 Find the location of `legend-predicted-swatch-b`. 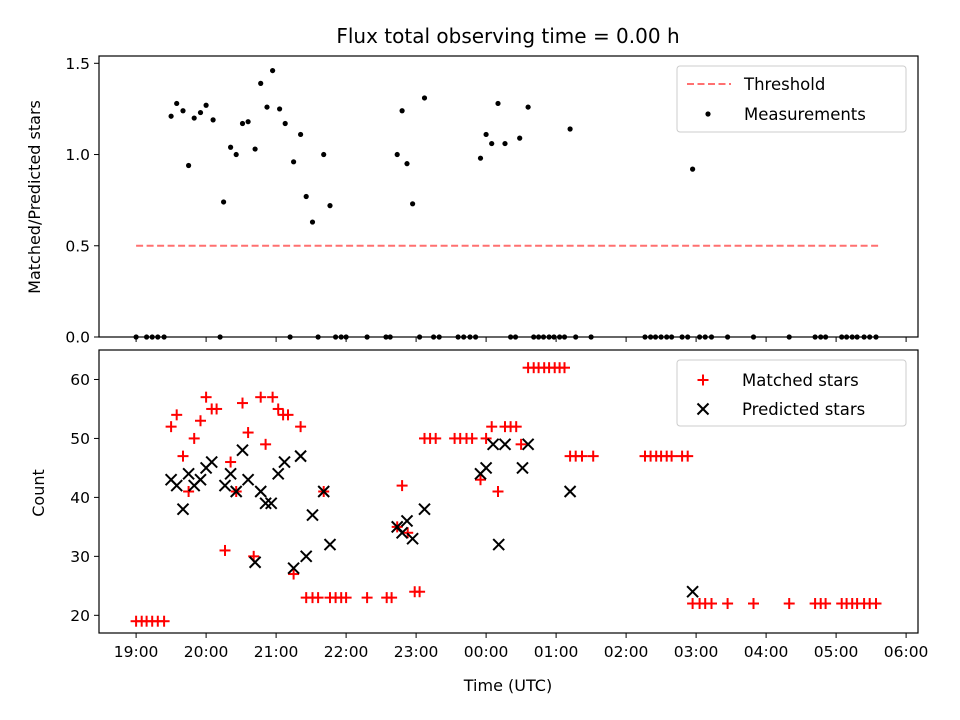

legend-predicted-swatch-b is located at coordinates (703, 409).